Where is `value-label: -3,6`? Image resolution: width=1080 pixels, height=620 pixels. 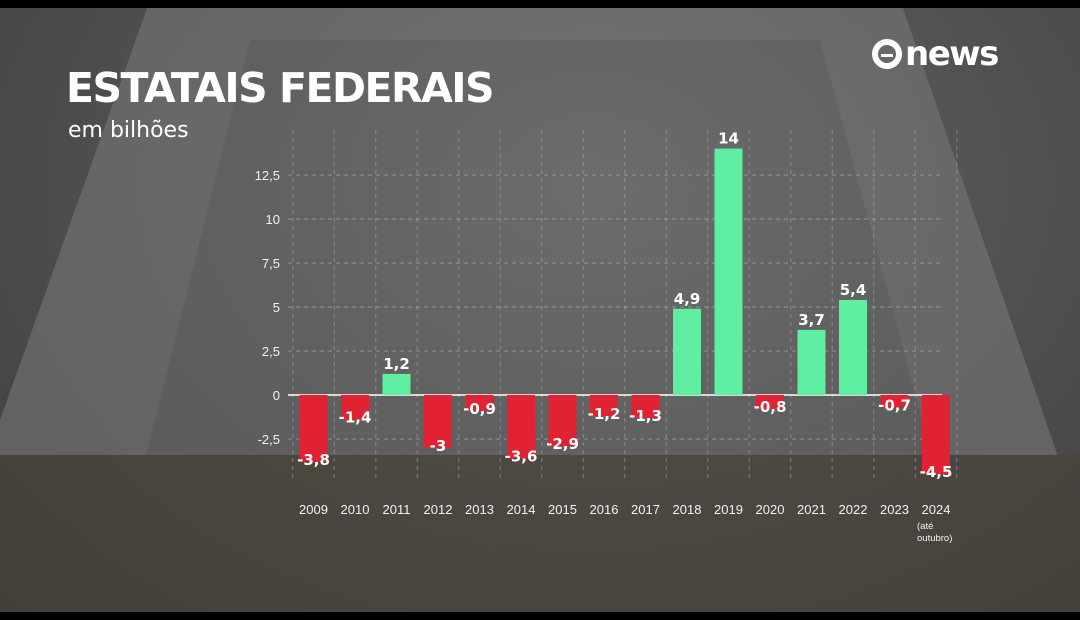 value-label: -3,6 is located at coordinates (521, 456).